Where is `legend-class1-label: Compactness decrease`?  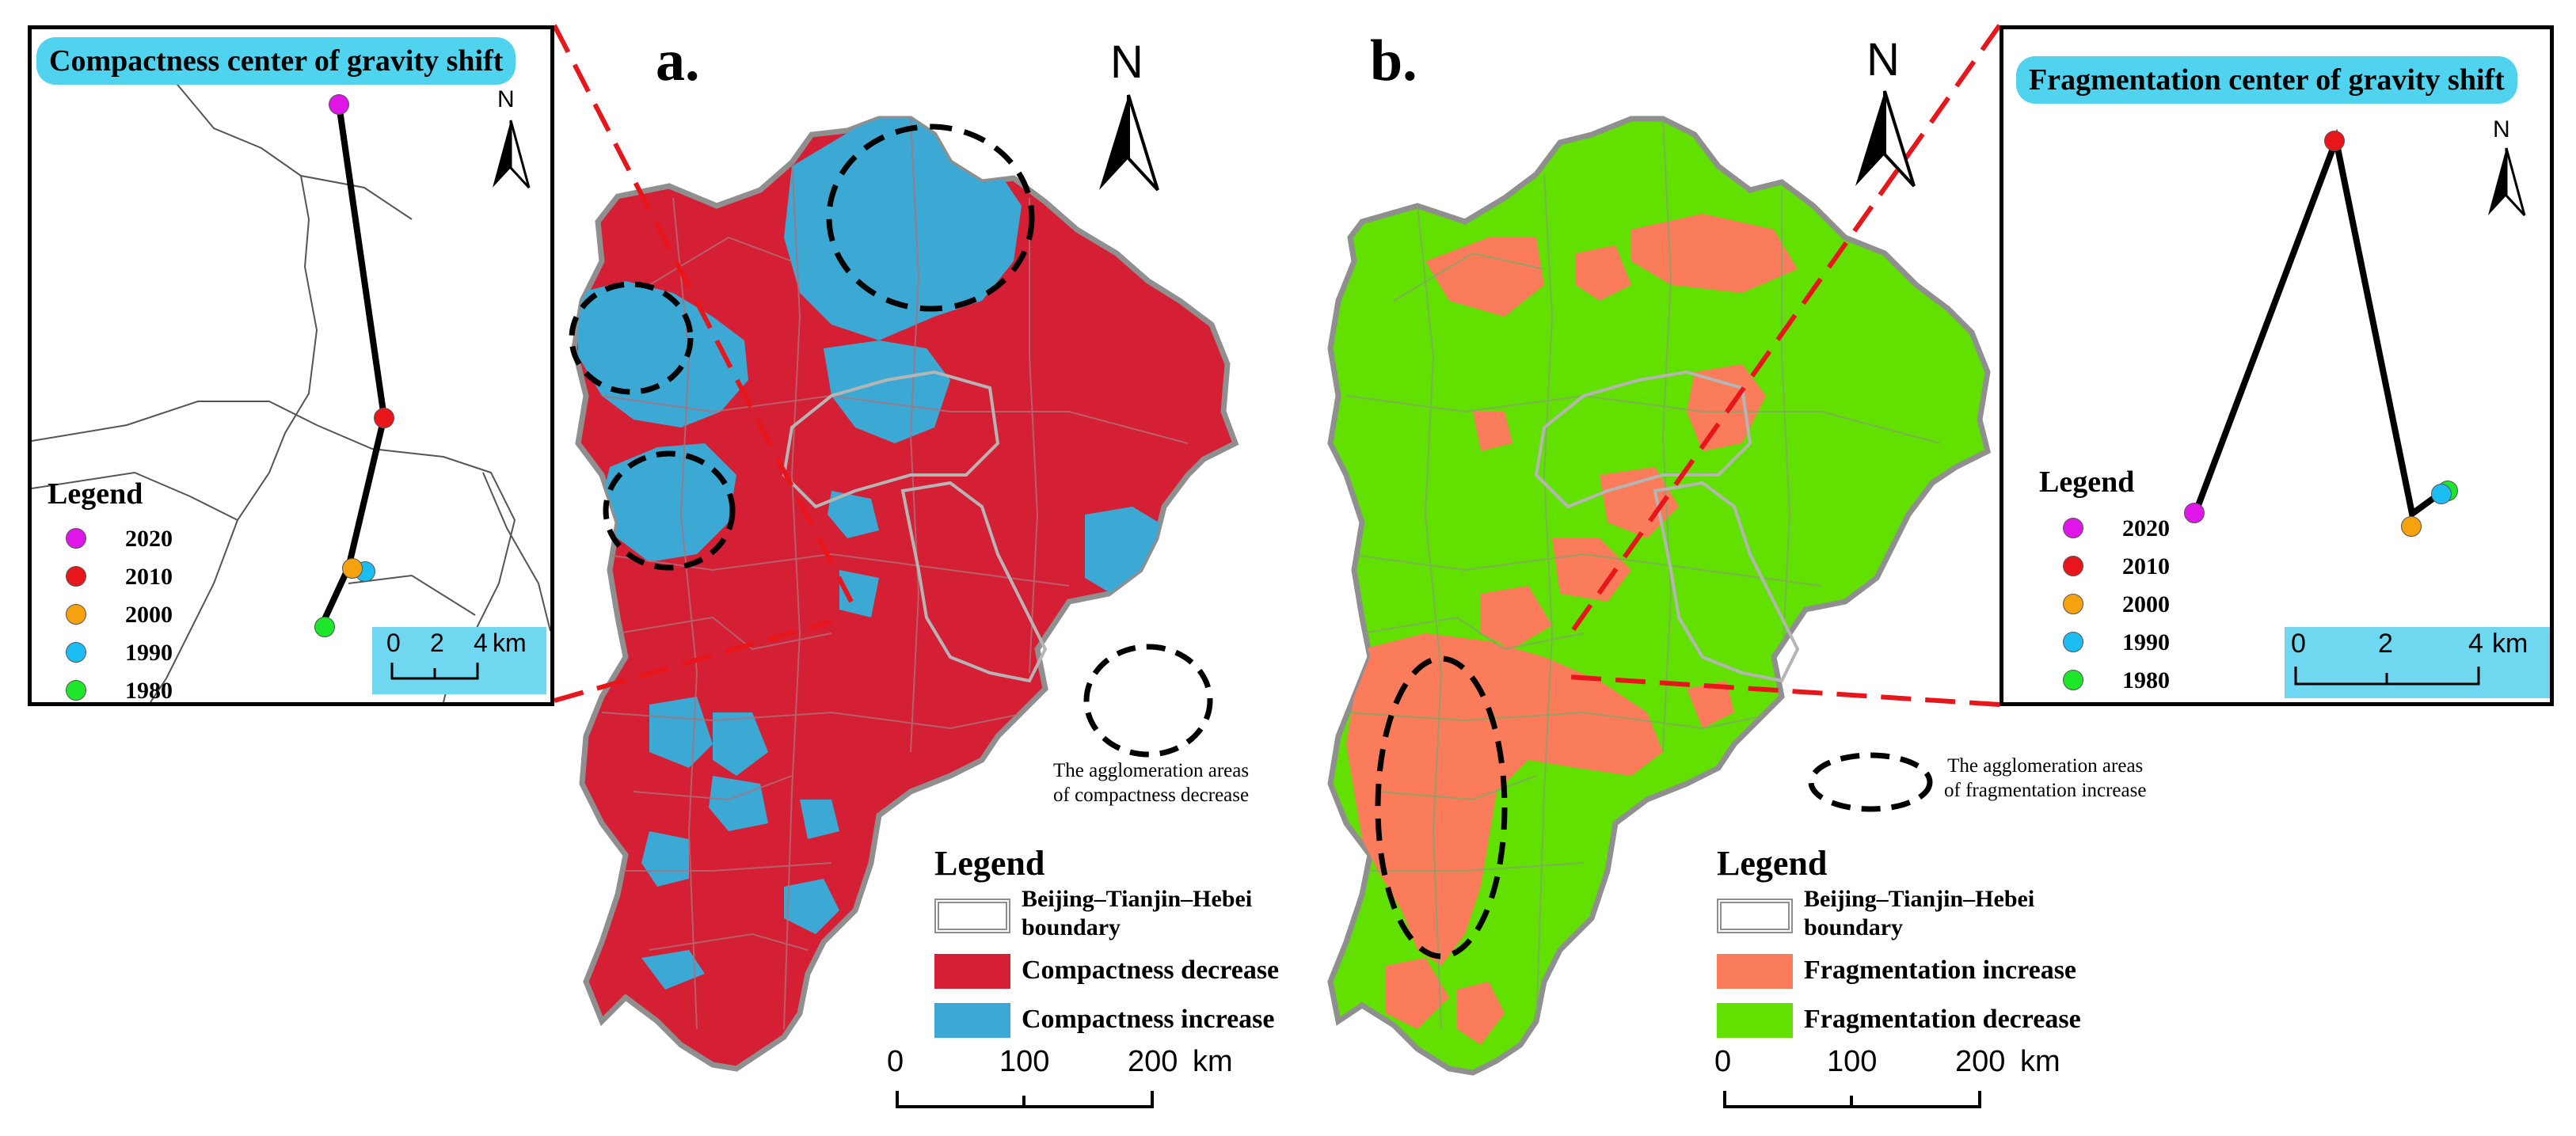
legend-class1-label: Compactness decrease is located at coordinates (1151, 971).